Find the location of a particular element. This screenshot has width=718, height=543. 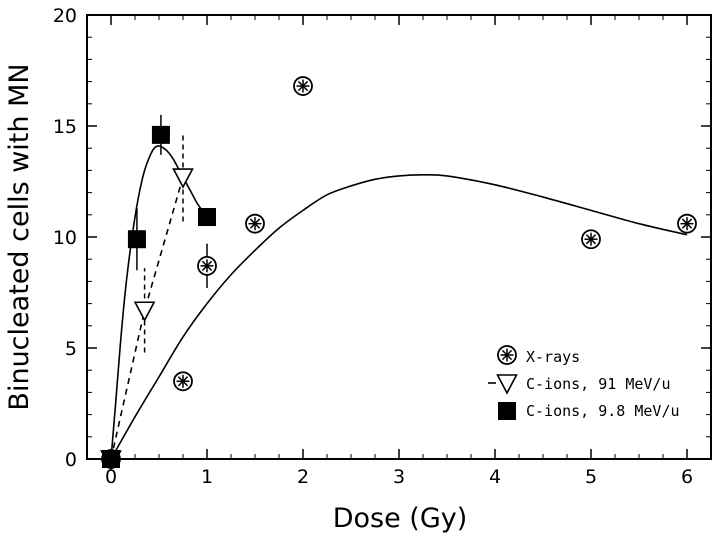

legend-marker-x-rays is located at coordinates (507, 355).